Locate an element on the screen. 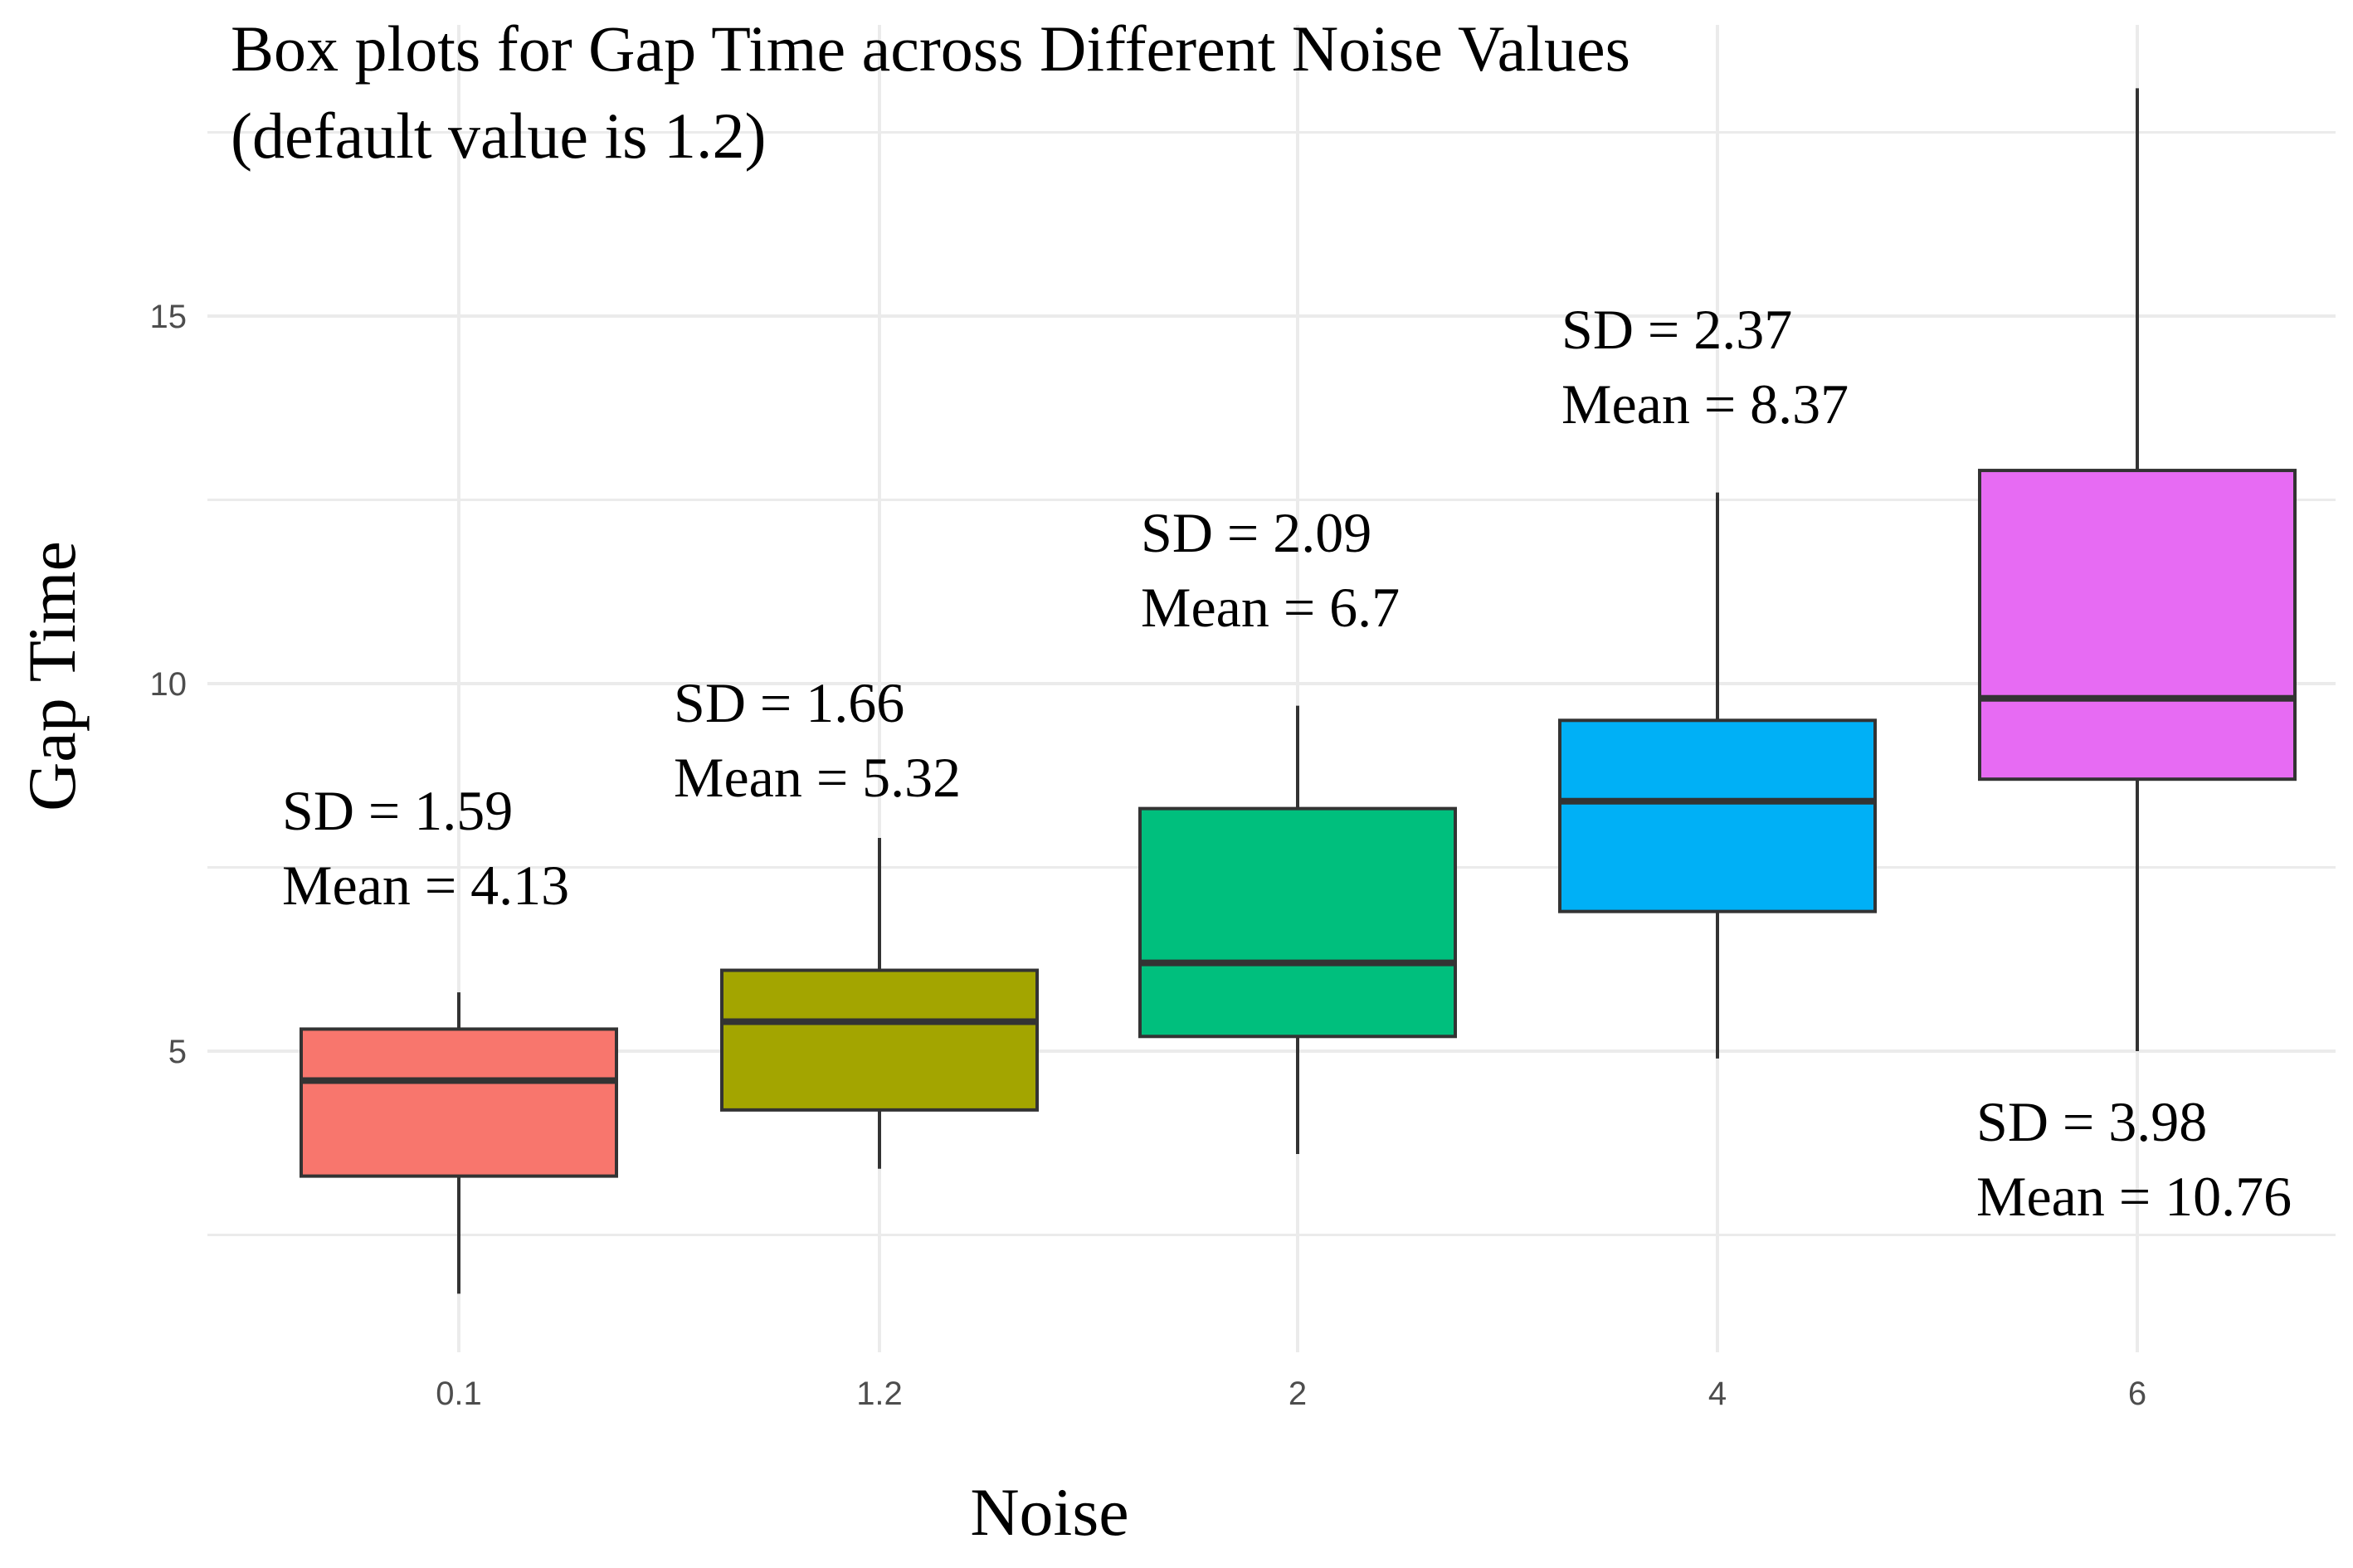  y-tick-label: 10 is located at coordinates (169, 684).